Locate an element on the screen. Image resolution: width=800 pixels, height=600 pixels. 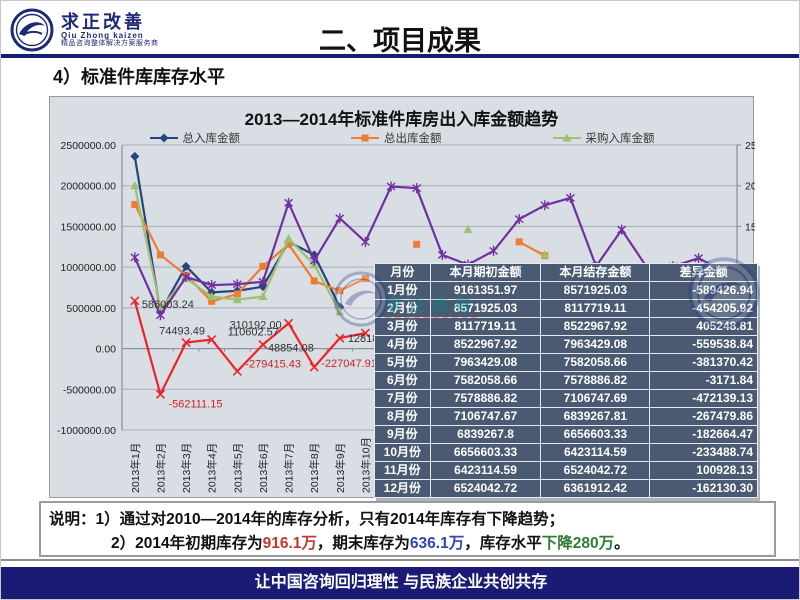
table-header: 月份 本月期初金额 本月结存金额 差异金额 is located at coordinates (566, 272).